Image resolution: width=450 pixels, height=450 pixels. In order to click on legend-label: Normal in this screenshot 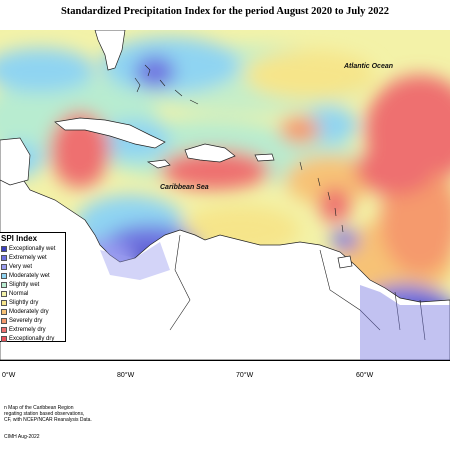, I will do `click(19, 294)`.